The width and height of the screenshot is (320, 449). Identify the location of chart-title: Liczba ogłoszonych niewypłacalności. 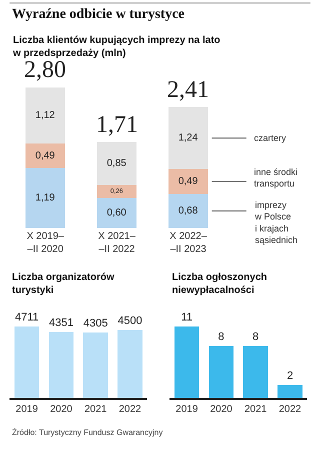
(220, 284).